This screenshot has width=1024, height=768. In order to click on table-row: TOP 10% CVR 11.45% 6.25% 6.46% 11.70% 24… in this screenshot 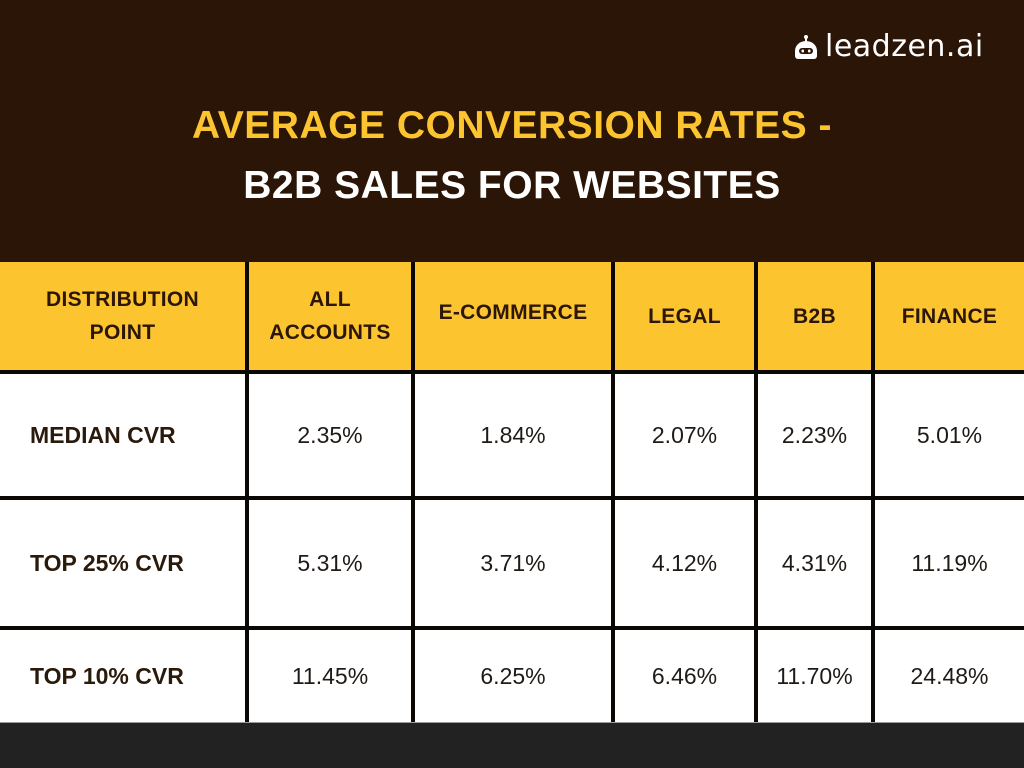, I will do `click(512, 674)`.